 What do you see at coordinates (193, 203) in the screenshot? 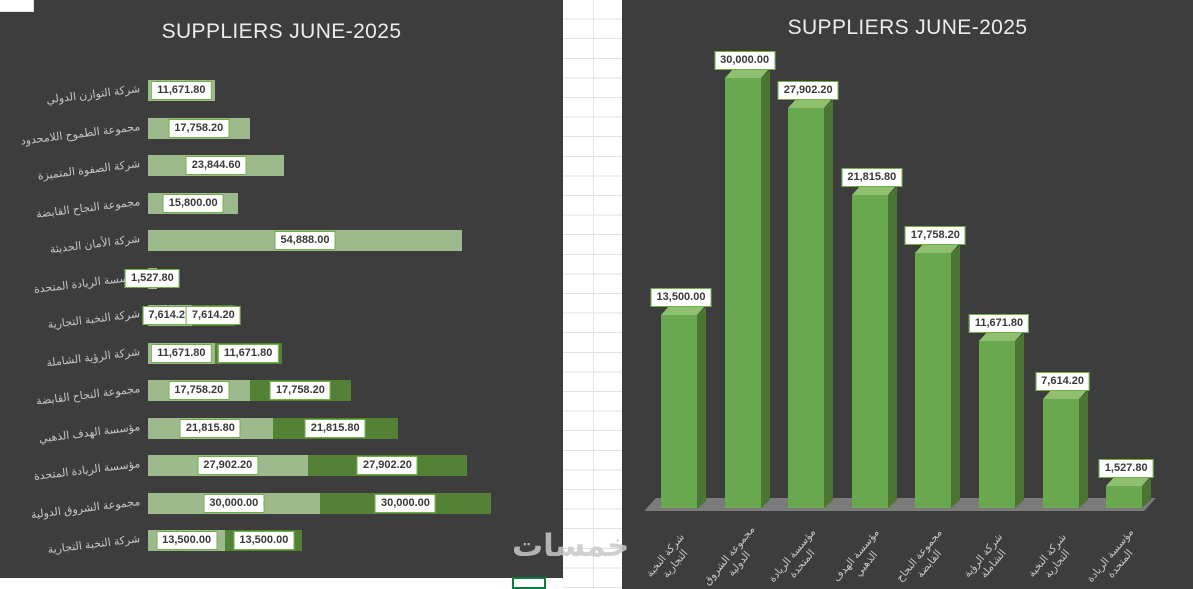
I see `data-label: 15,800.00` at bounding box center [193, 203].